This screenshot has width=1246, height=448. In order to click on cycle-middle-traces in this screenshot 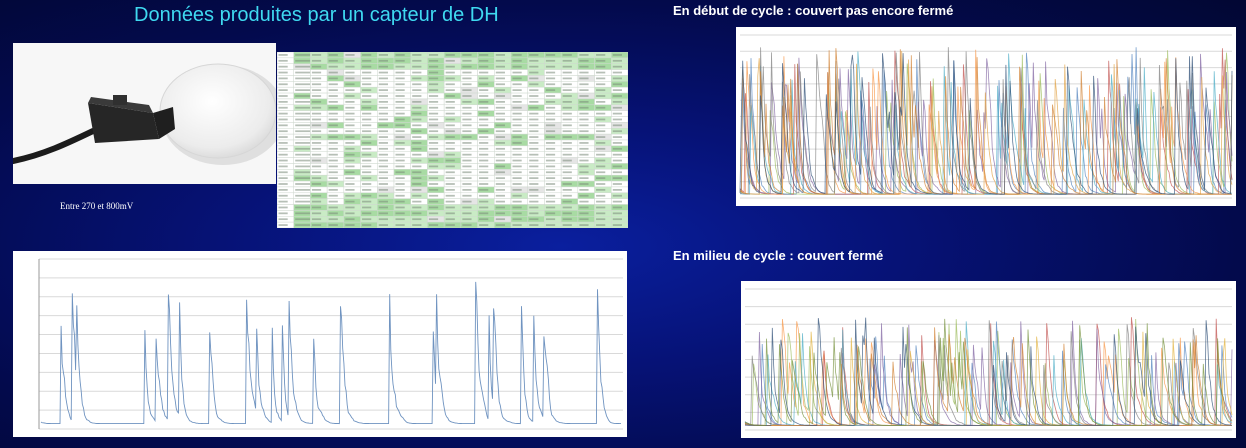, I will do `click(988, 359)`.